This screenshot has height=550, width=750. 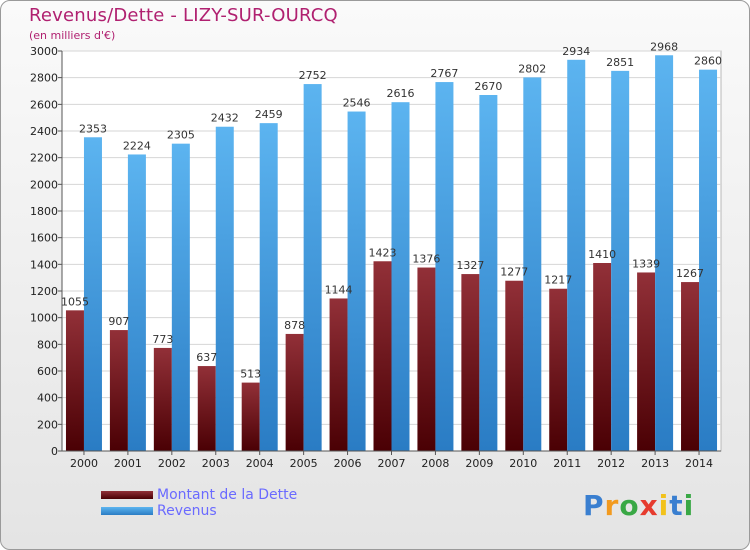 I want to click on y-tick-label: 800, so click(x=47, y=344).